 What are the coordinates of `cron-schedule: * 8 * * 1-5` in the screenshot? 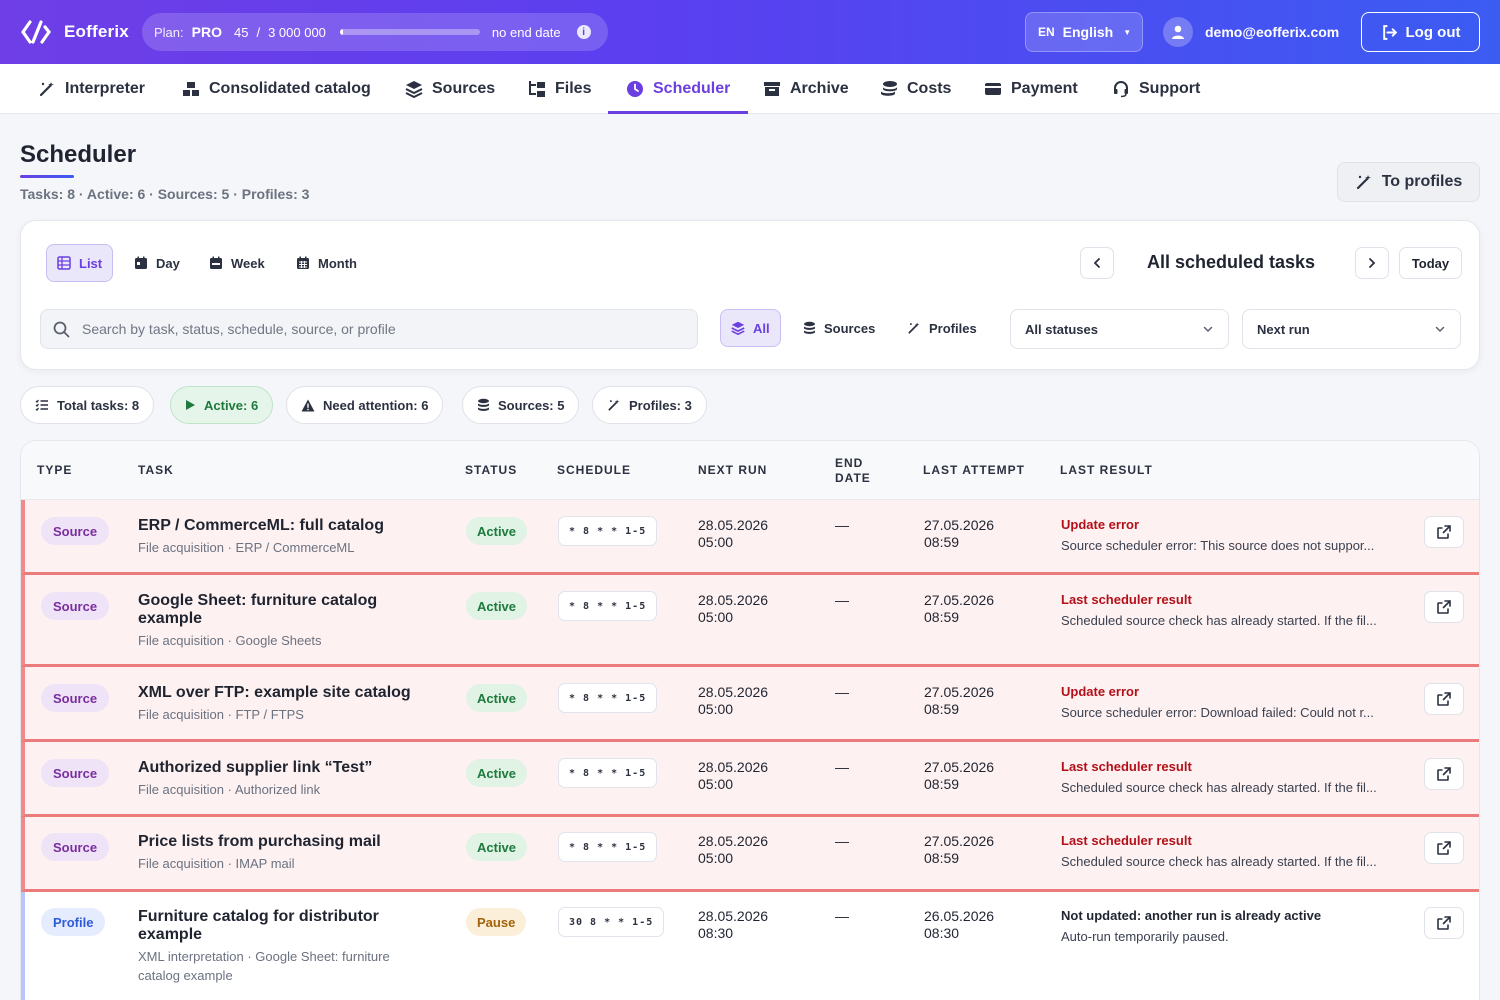 It's located at (608, 531).